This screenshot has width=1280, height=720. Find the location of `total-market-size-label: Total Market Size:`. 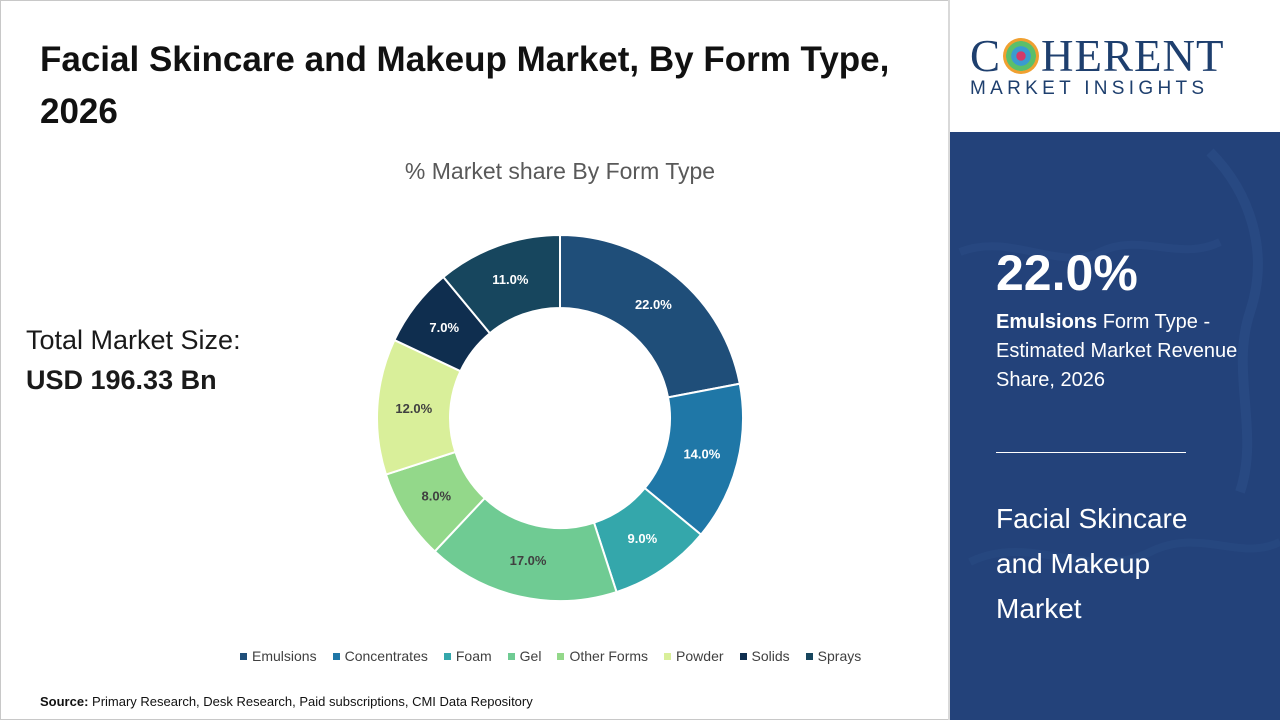

total-market-size-label: Total Market Size: is located at coordinates (133, 340).